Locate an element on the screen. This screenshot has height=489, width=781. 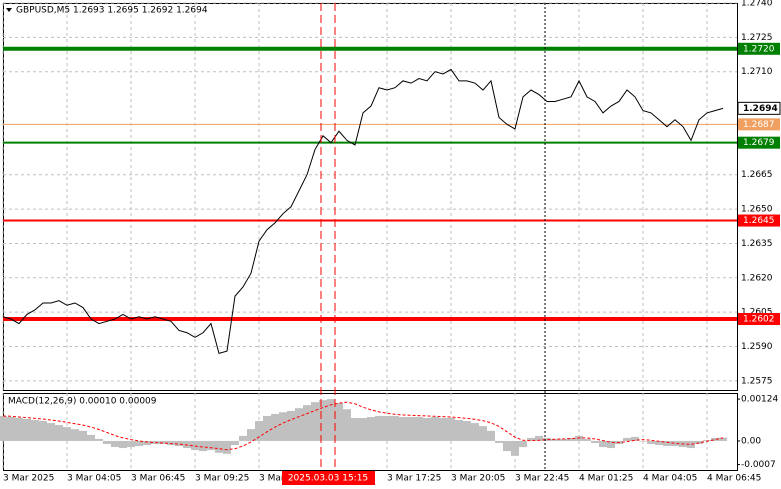
level-label: 1.2679 is located at coordinates (759, 143).